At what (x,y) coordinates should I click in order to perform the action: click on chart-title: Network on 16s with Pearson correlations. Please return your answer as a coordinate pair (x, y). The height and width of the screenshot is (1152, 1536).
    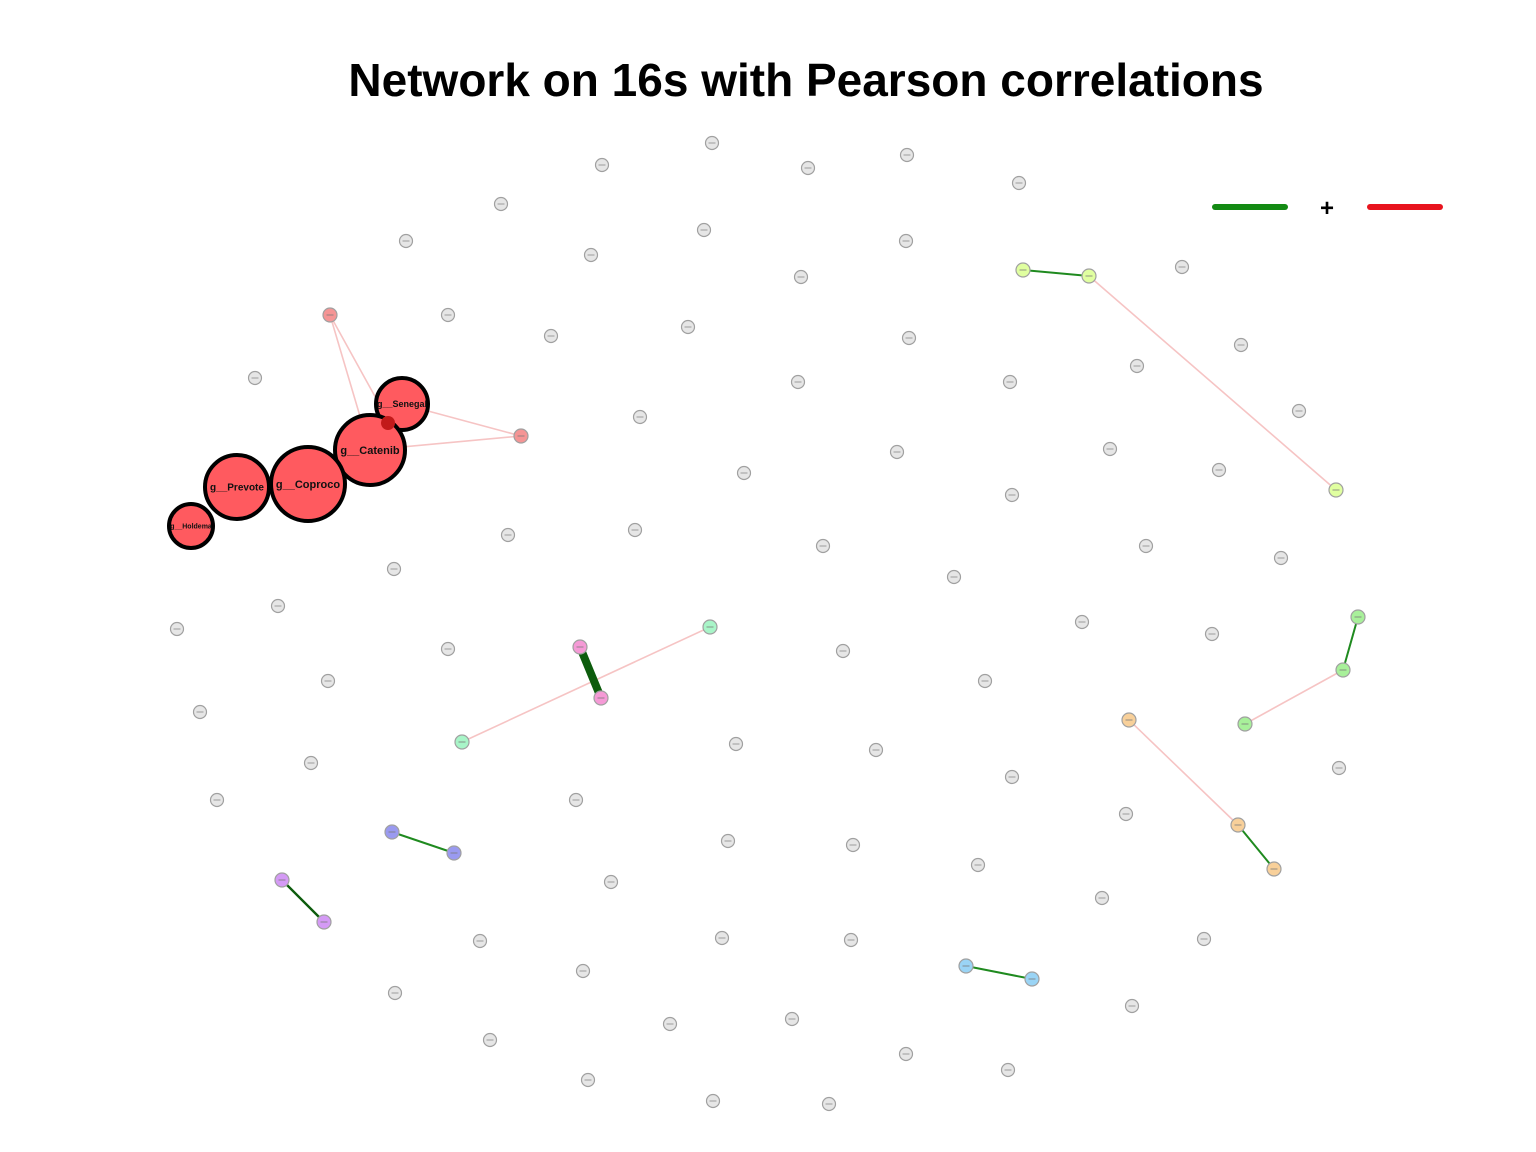
    Looking at the image, I should click on (805, 80).